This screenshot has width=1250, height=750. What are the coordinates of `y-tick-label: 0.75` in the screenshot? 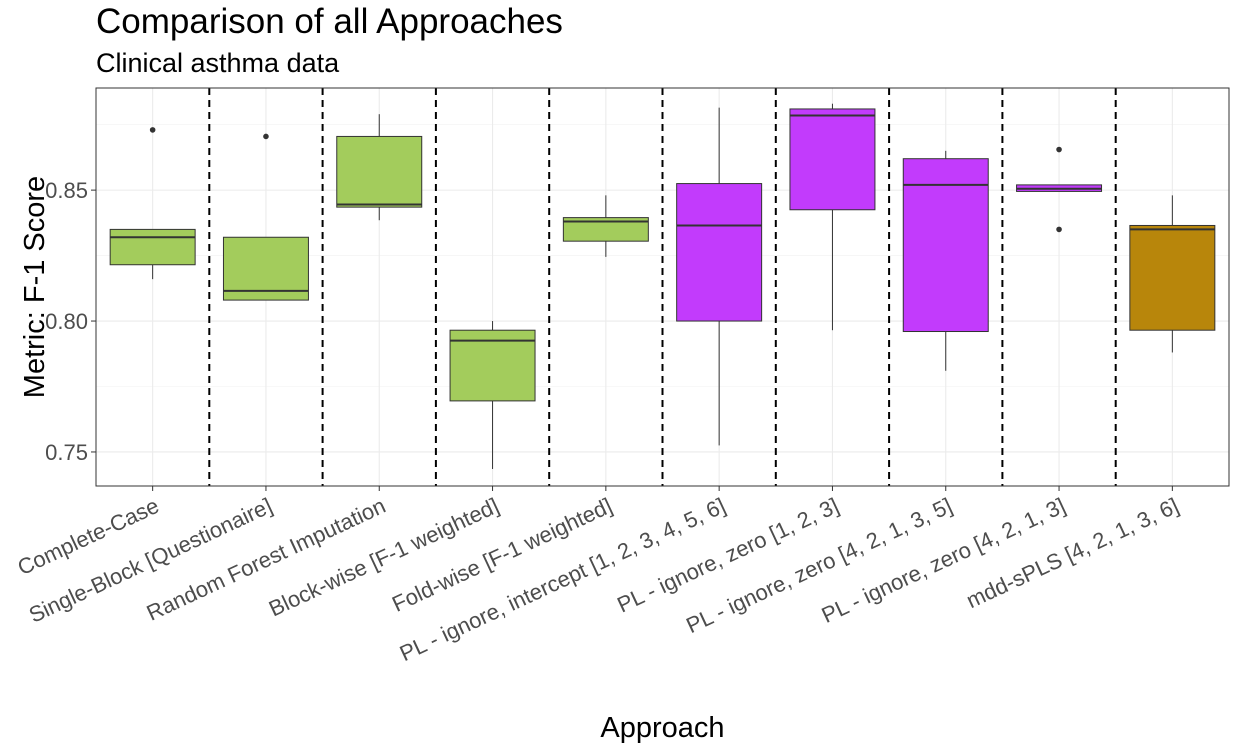 It's located at (66, 452).